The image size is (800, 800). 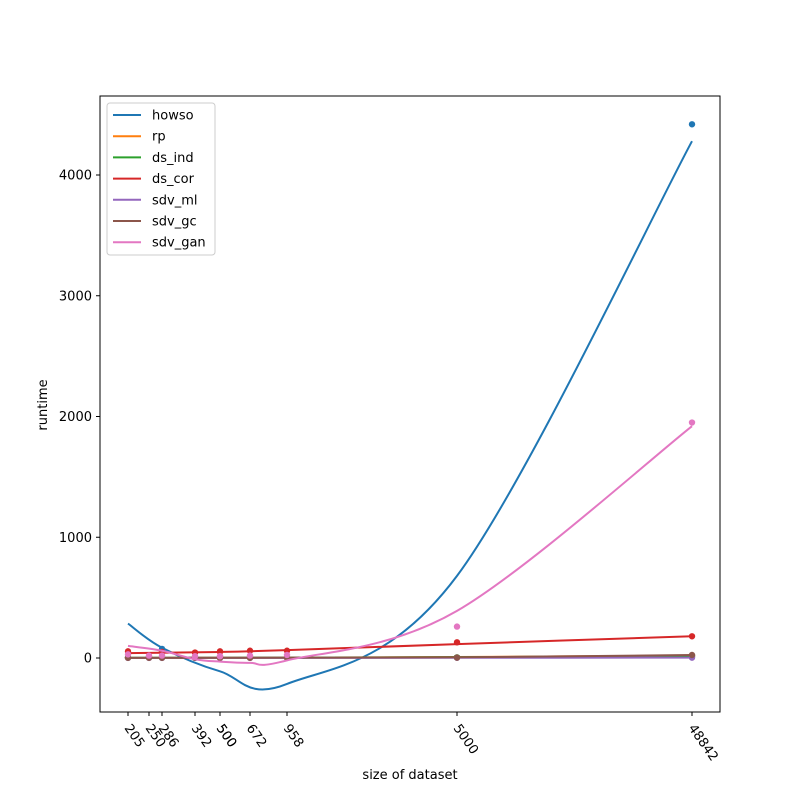 I want to click on legend-label-ds_ind: ds_ind, so click(x=173, y=158).